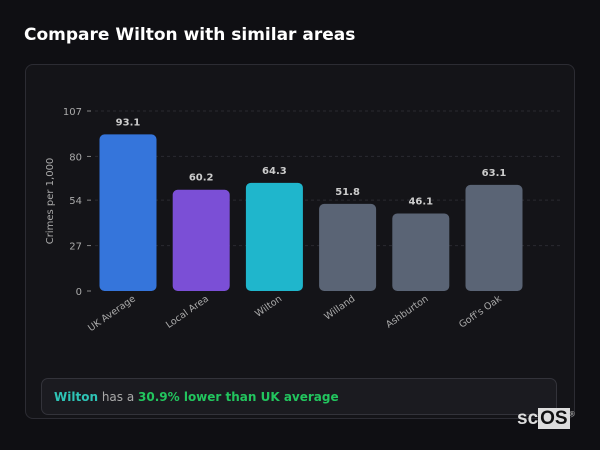 The width and height of the screenshot is (600, 450). Describe the element at coordinates (347, 192) in the screenshot. I see `data-label: 51.8` at that location.